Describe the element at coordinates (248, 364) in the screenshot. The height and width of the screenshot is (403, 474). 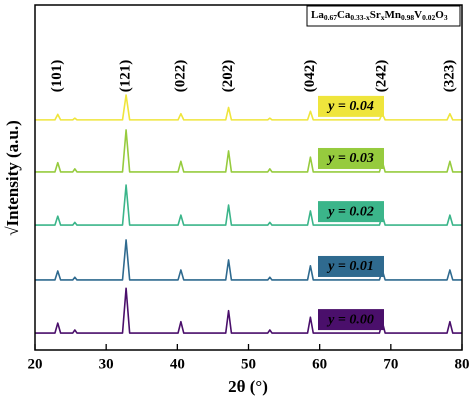
I see `x-tick-label: 50` at that location.